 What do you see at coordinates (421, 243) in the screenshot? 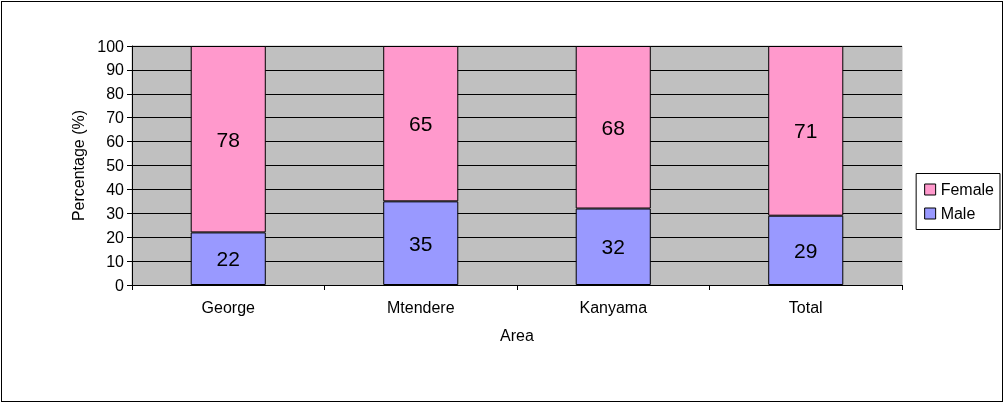
I see `data-label: 35` at bounding box center [421, 243].